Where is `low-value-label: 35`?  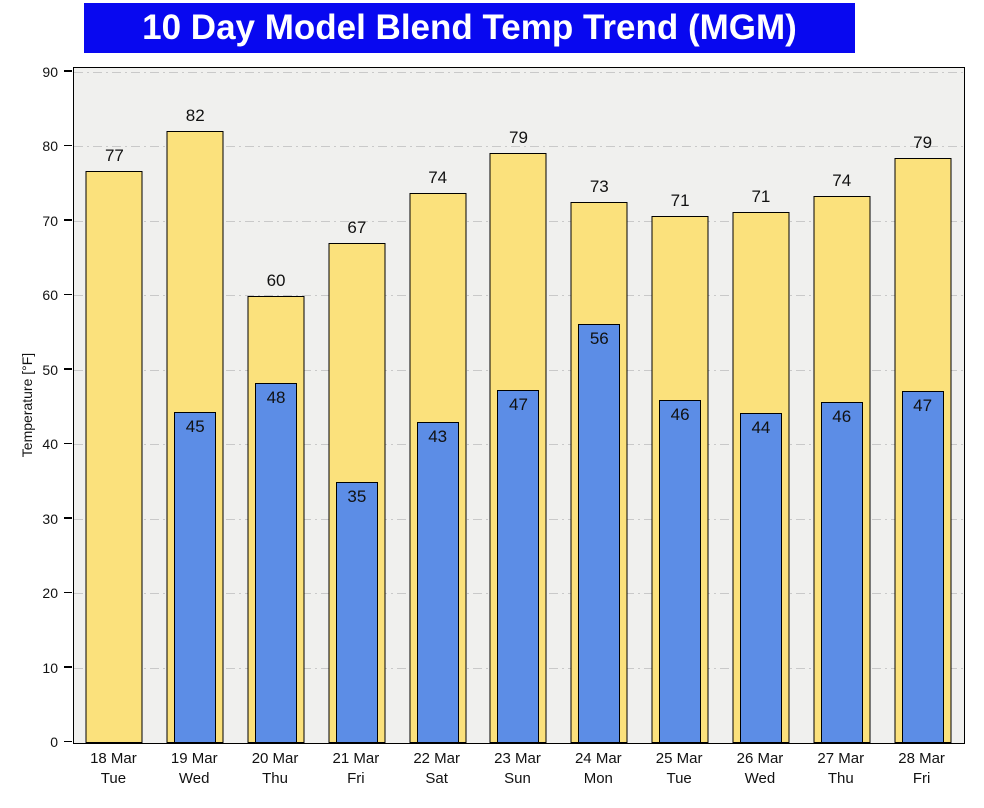 low-value-label: 35 is located at coordinates (357, 497).